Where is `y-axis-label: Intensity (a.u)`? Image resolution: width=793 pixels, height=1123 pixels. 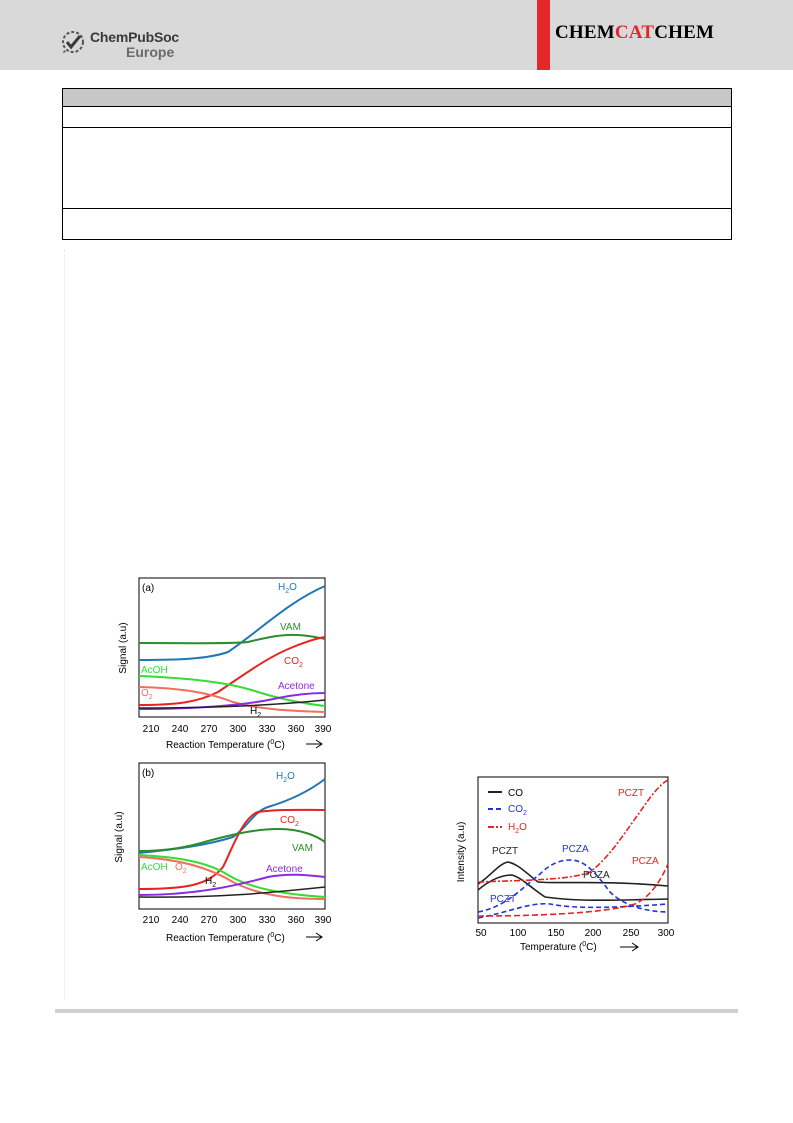 y-axis-label: Intensity (a.u) is located at coordinates (461, 852).